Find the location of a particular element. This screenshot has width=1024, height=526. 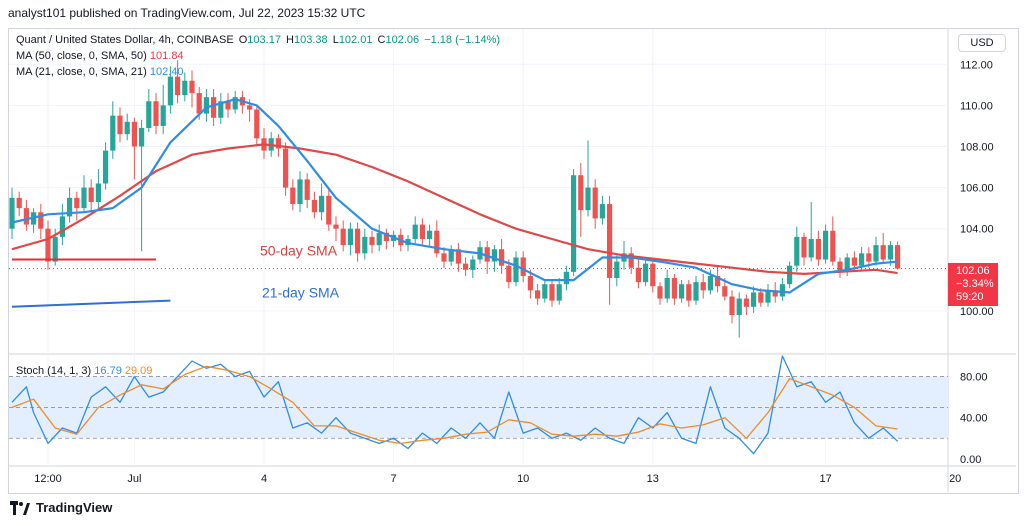

x-tick-label: 7 is located at coordinates (394, 479).